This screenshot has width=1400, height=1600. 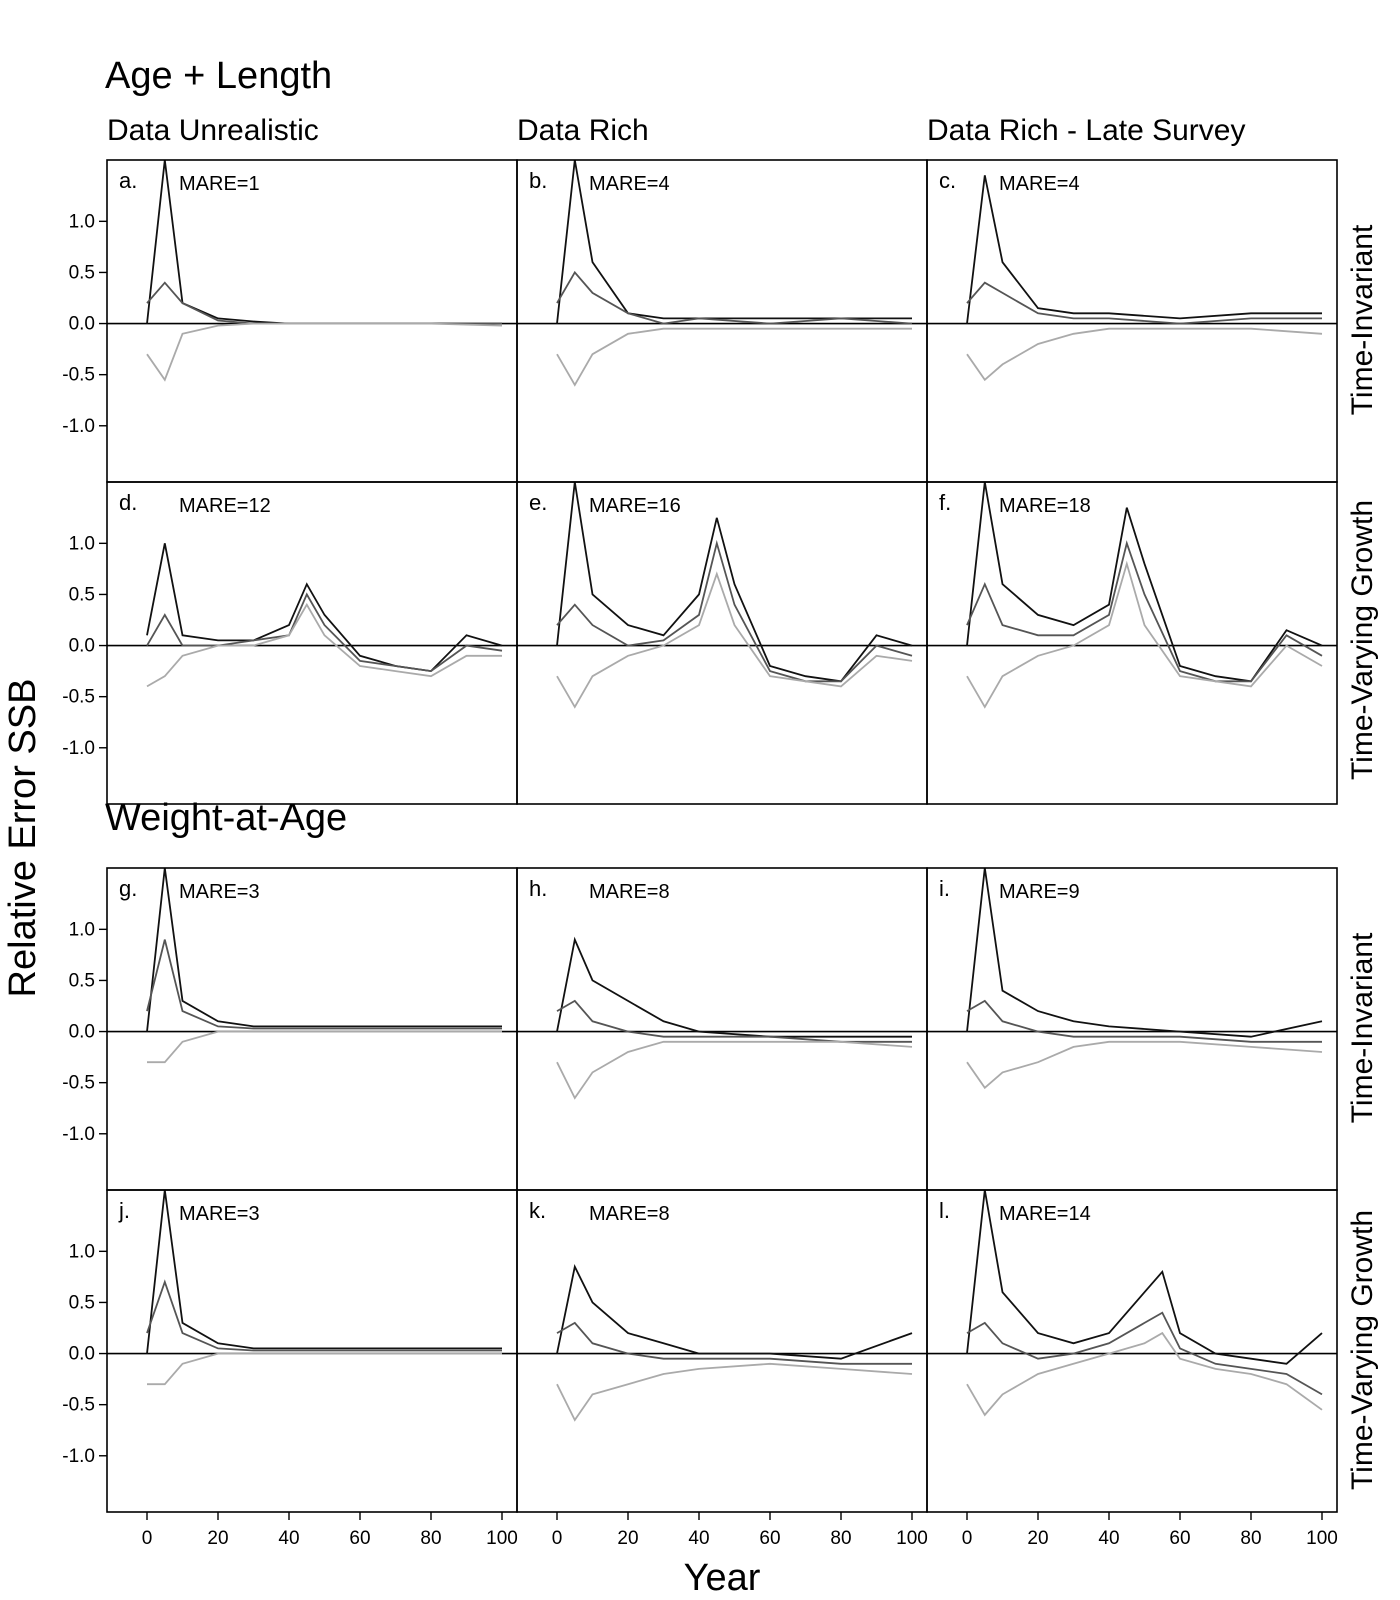 I want to click on panel-letter: e., so click(x=538, y=502).